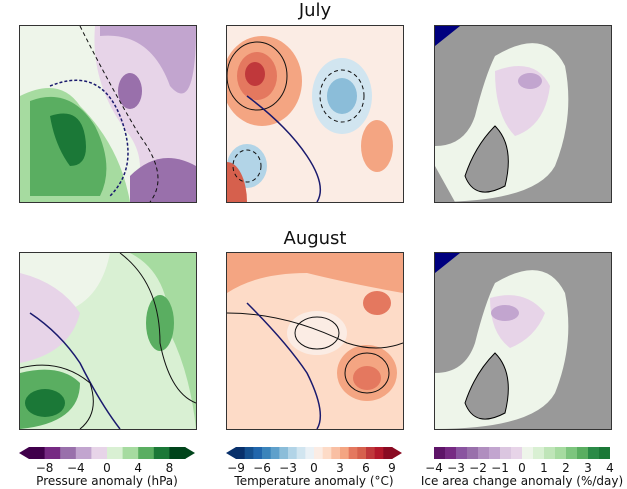  Describe the element at coordinates (107, 481) in the screenshot. I see `colorbar-pressure-label: Pressure anomaly (hPa)` at that location.